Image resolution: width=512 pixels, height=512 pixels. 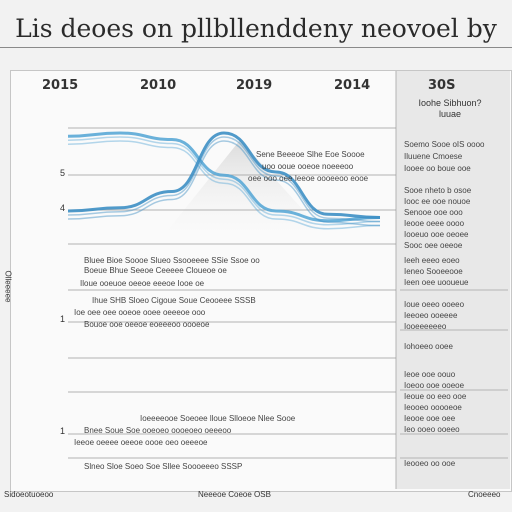 I want to click on annotation-text: Ihue SHB Sloeo Cigoue Soue Ceooeee SSSB, so click(x=174, y=300).